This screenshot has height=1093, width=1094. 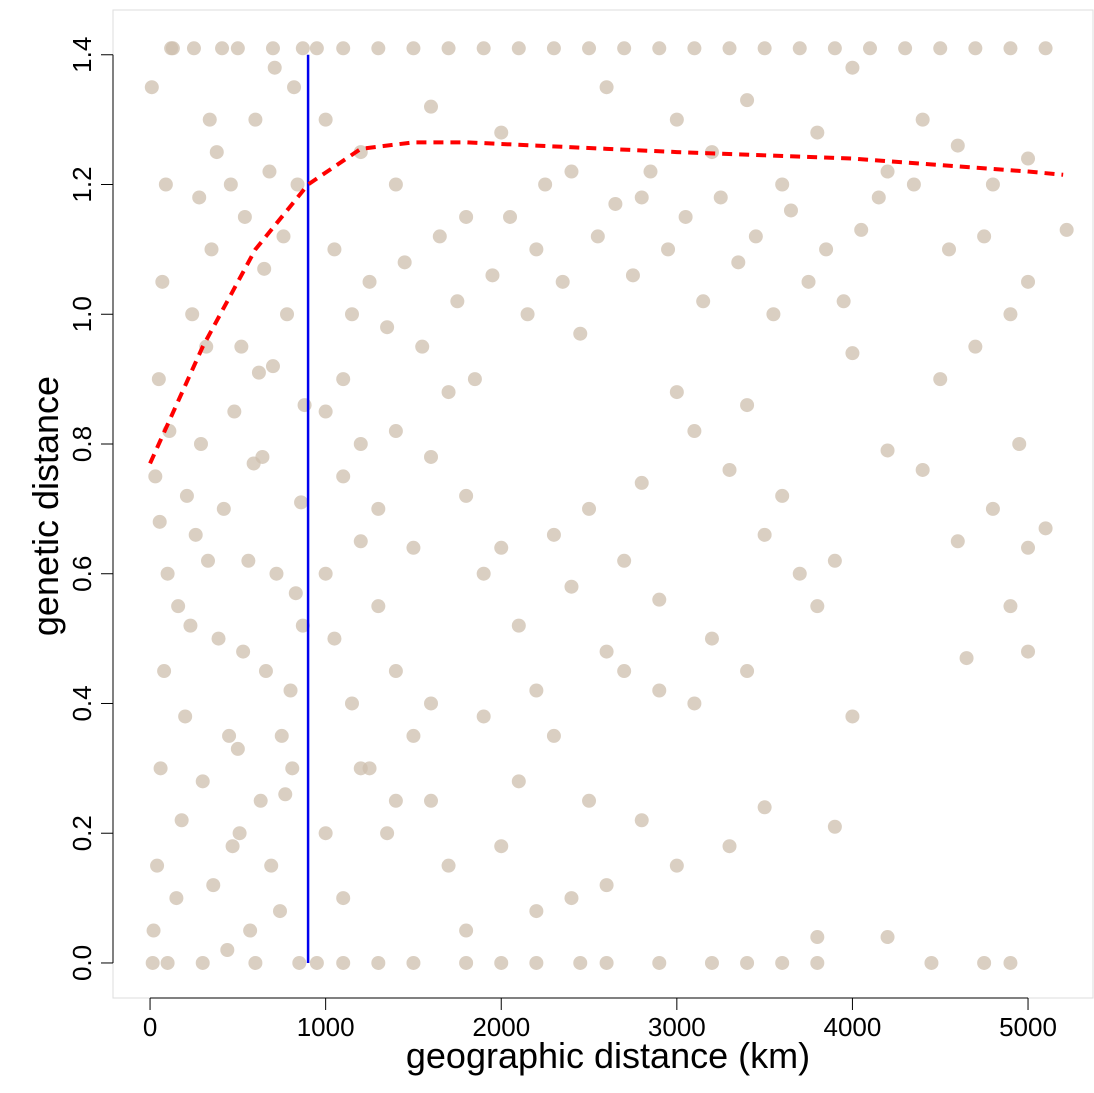 What do you see at coordinates (82, 444) in the screenshot?
I see `y-tick-label: 0.8` at bounding box center [82, 444].